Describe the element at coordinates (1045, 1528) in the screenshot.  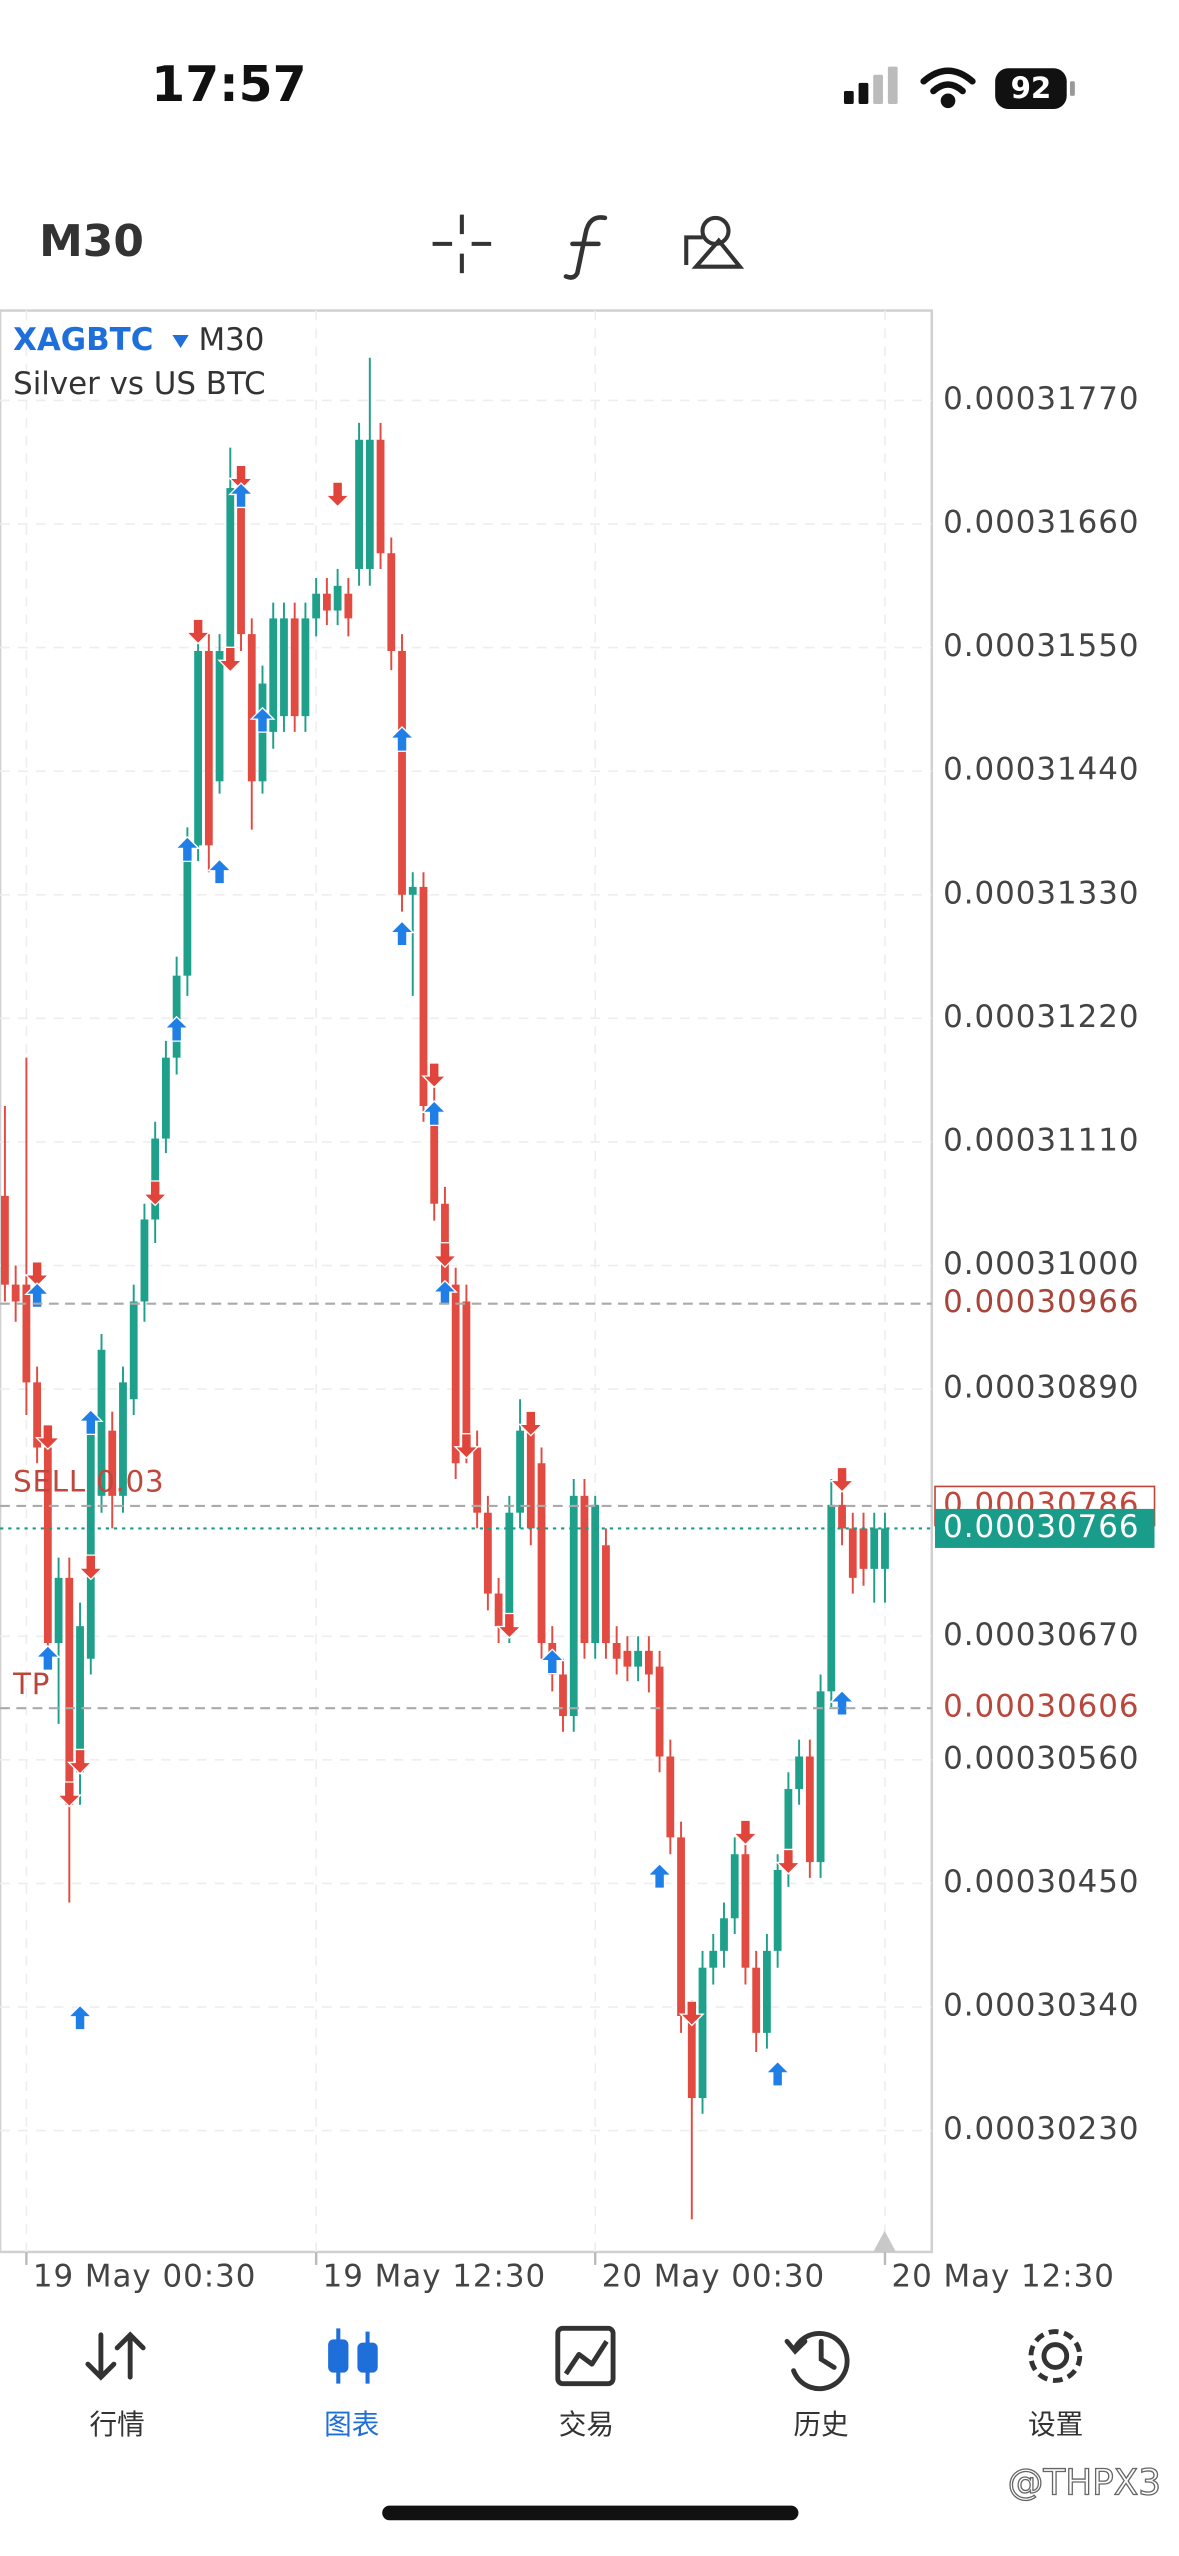
I see `level-box` at that location.